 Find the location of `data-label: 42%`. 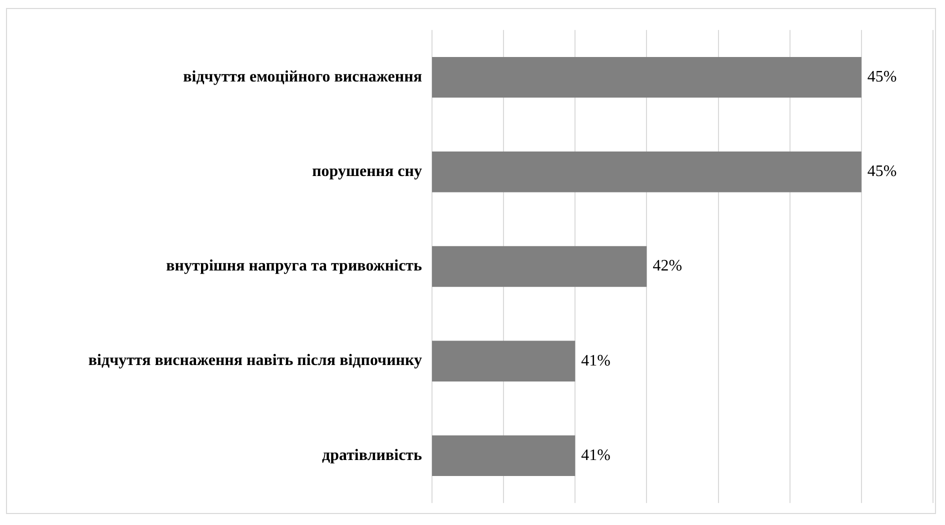

data-label: 42% is located at coordinates (667, 266).